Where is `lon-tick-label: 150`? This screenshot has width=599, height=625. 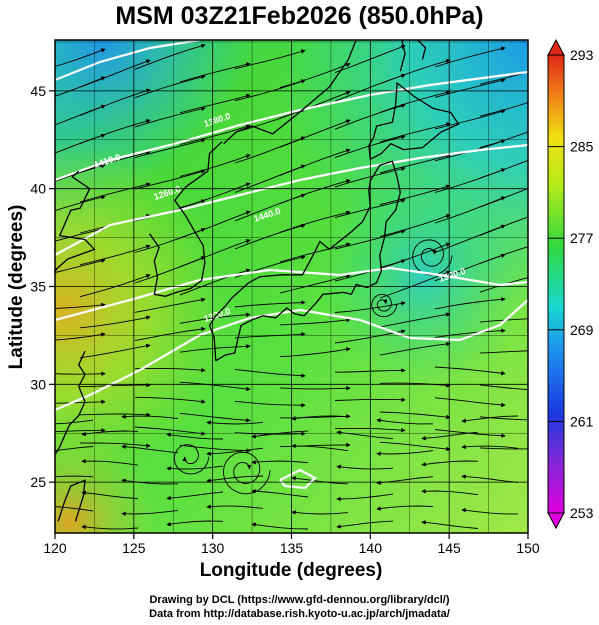 lon-tick-label: 150 is located at coordinates (528, 548).